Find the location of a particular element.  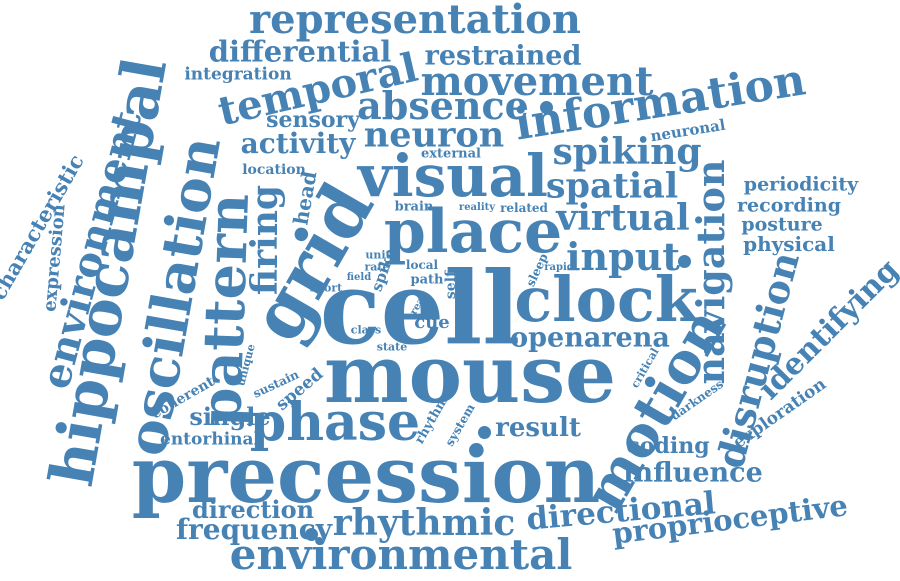

word-field: field is located at coordinates (359, 277).